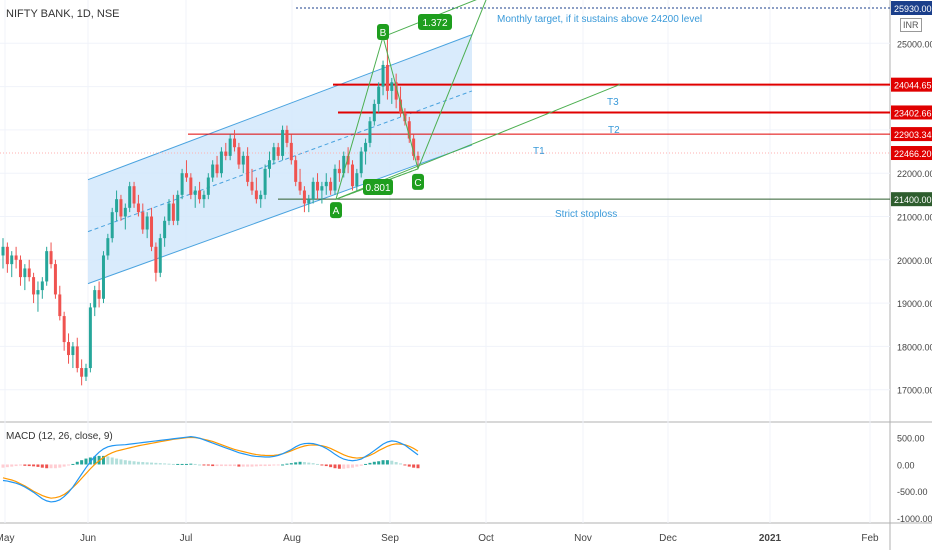  I want to click on point-b-badge-text: B, so click(383, 33).